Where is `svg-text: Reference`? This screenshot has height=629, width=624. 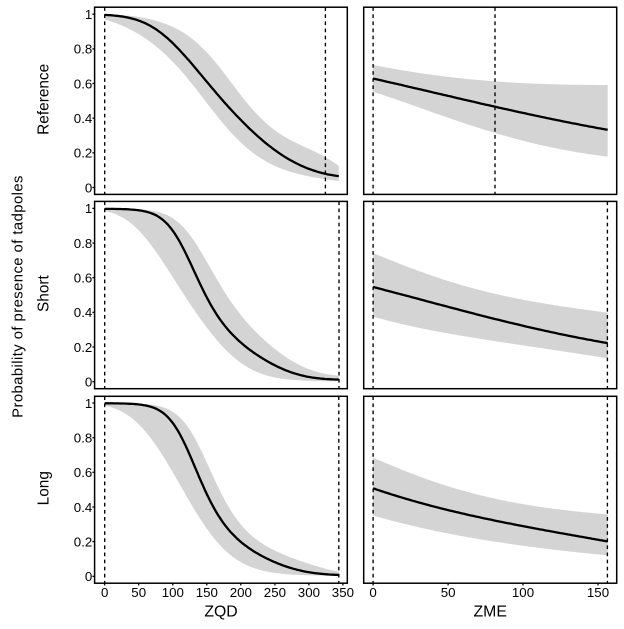
svg-text: Reference is located at coordinates (43, 99).